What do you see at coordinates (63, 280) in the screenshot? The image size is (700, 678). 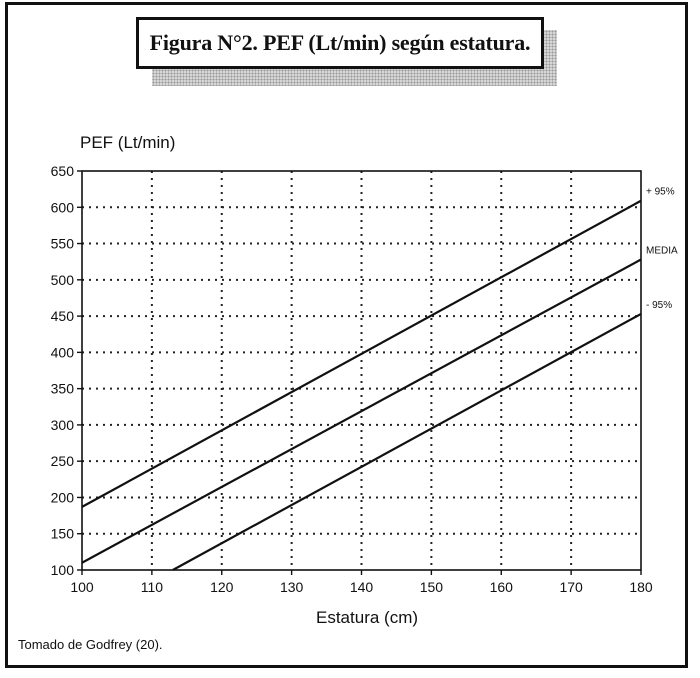 I see `y-tick-label: 500` at bounding box center [63, 280].